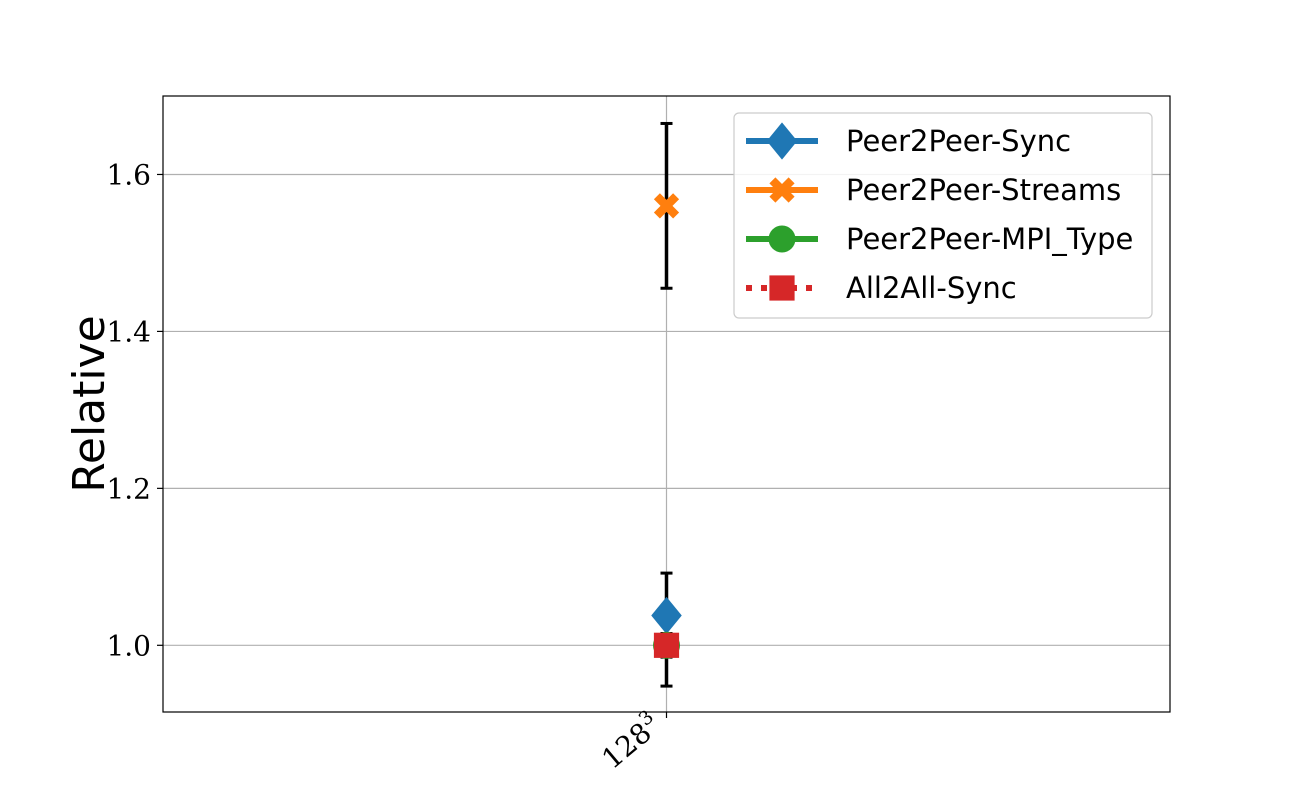 The height and width of the screenshot is (800, 1300). Describe the element at coordinates (666, 206) in the screenshot. I see `point-Peer2Peer-Streams` at that location.